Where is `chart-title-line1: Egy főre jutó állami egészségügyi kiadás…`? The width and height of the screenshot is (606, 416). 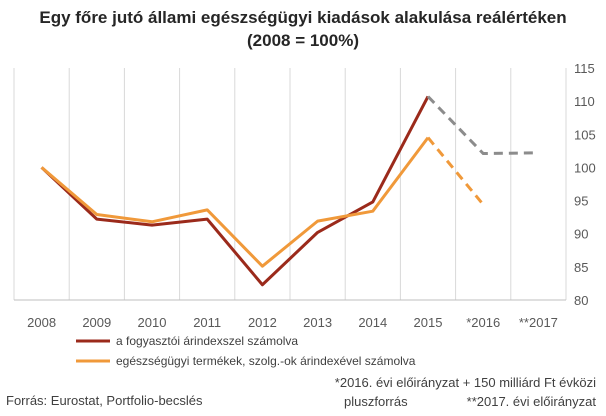
chart-title-line1: Egy főre jutó állami egészségügyi kiadás… is located at coordinates (303, 17).